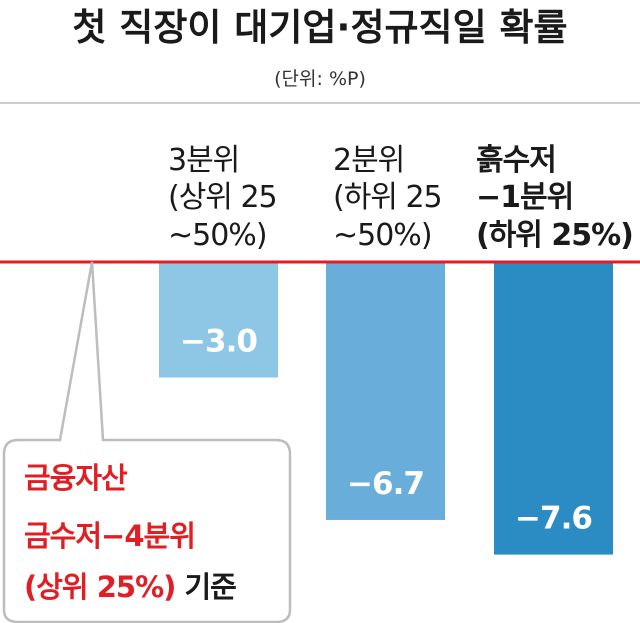  What do you see at coordinates (319, 27) in the screenshot?
I see `chart-title: 첫 직장이 대기업·정규직일 확률` at bounding box center [319, 27].